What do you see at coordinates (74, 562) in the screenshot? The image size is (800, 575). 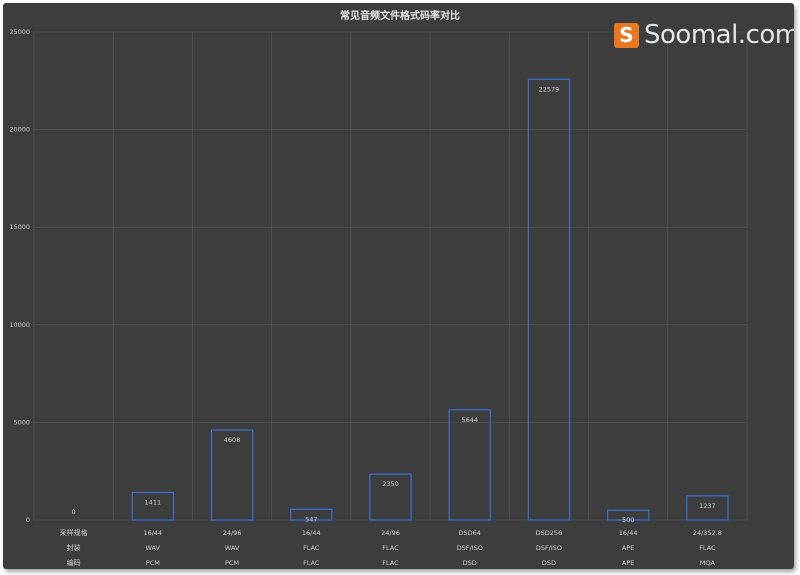 I see `table-row-label: 编码` at bounding box center [74, 562].